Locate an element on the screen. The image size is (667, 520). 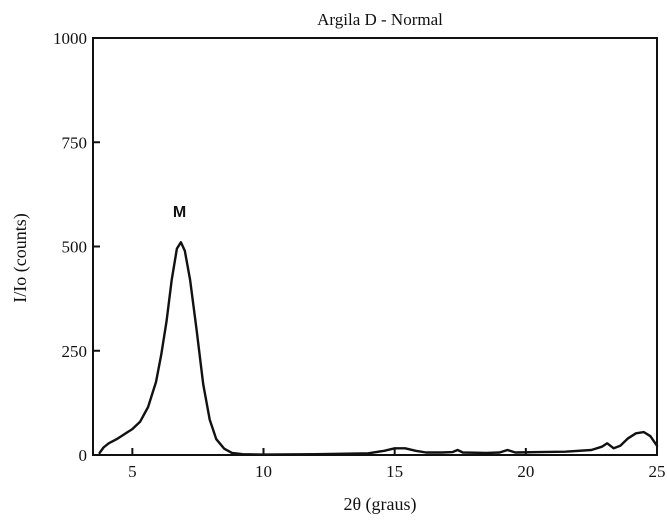
y-axis-label: I/Io (counts) is located at coordinates (20, 257).